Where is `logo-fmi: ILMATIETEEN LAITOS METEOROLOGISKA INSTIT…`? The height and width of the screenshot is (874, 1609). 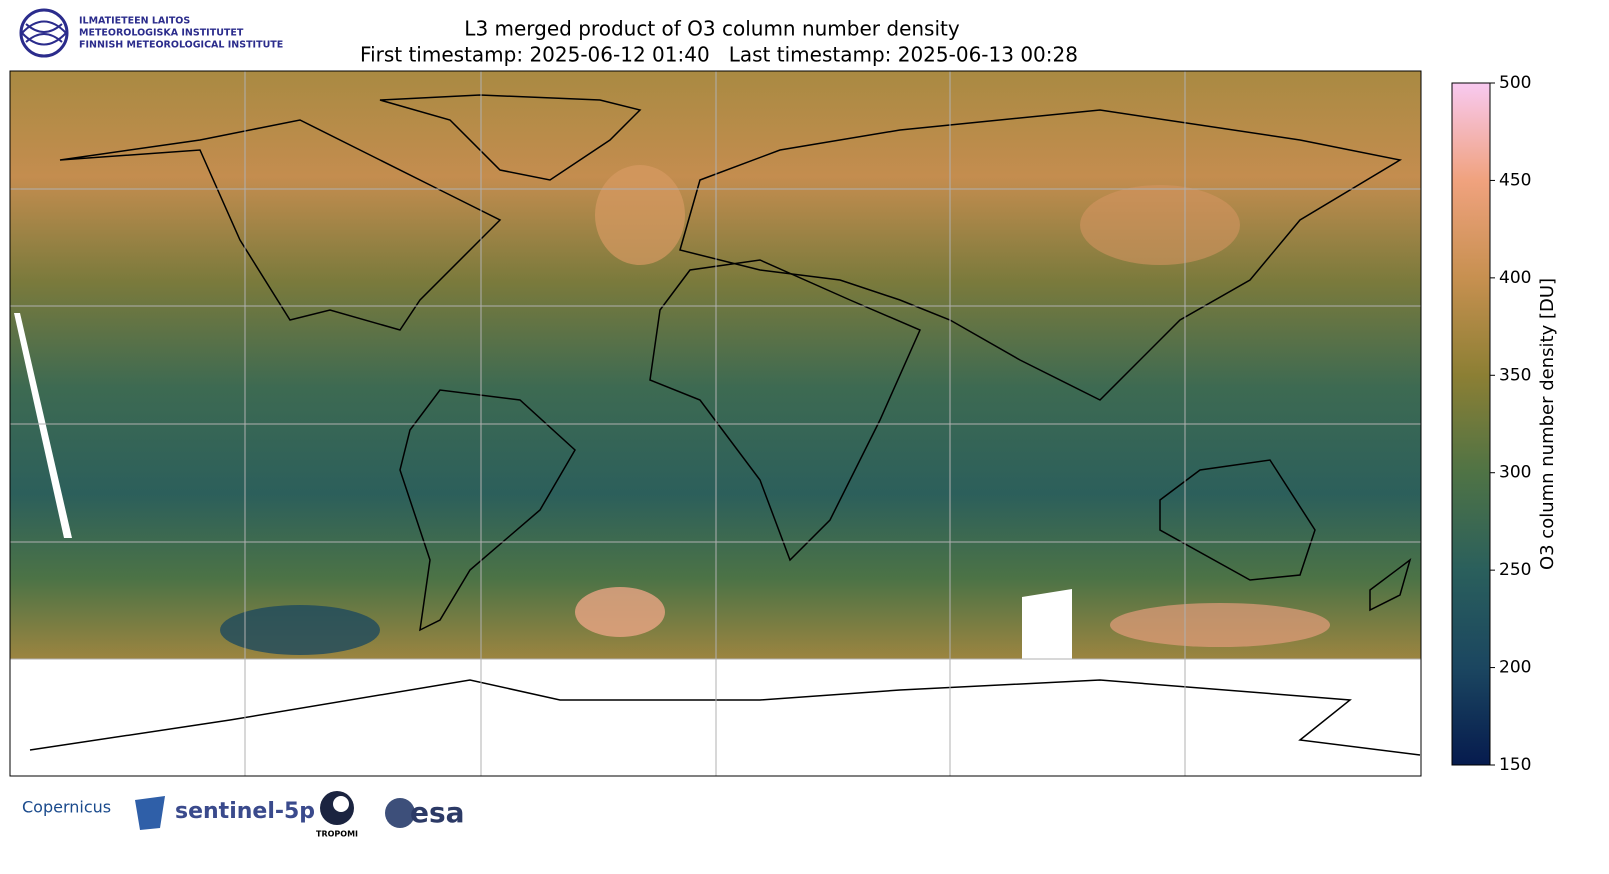
logo-fmi: ILMATIETEEN LAITOS METEOROLOGISKA INSTIT… is located at coordinates (151, 33).